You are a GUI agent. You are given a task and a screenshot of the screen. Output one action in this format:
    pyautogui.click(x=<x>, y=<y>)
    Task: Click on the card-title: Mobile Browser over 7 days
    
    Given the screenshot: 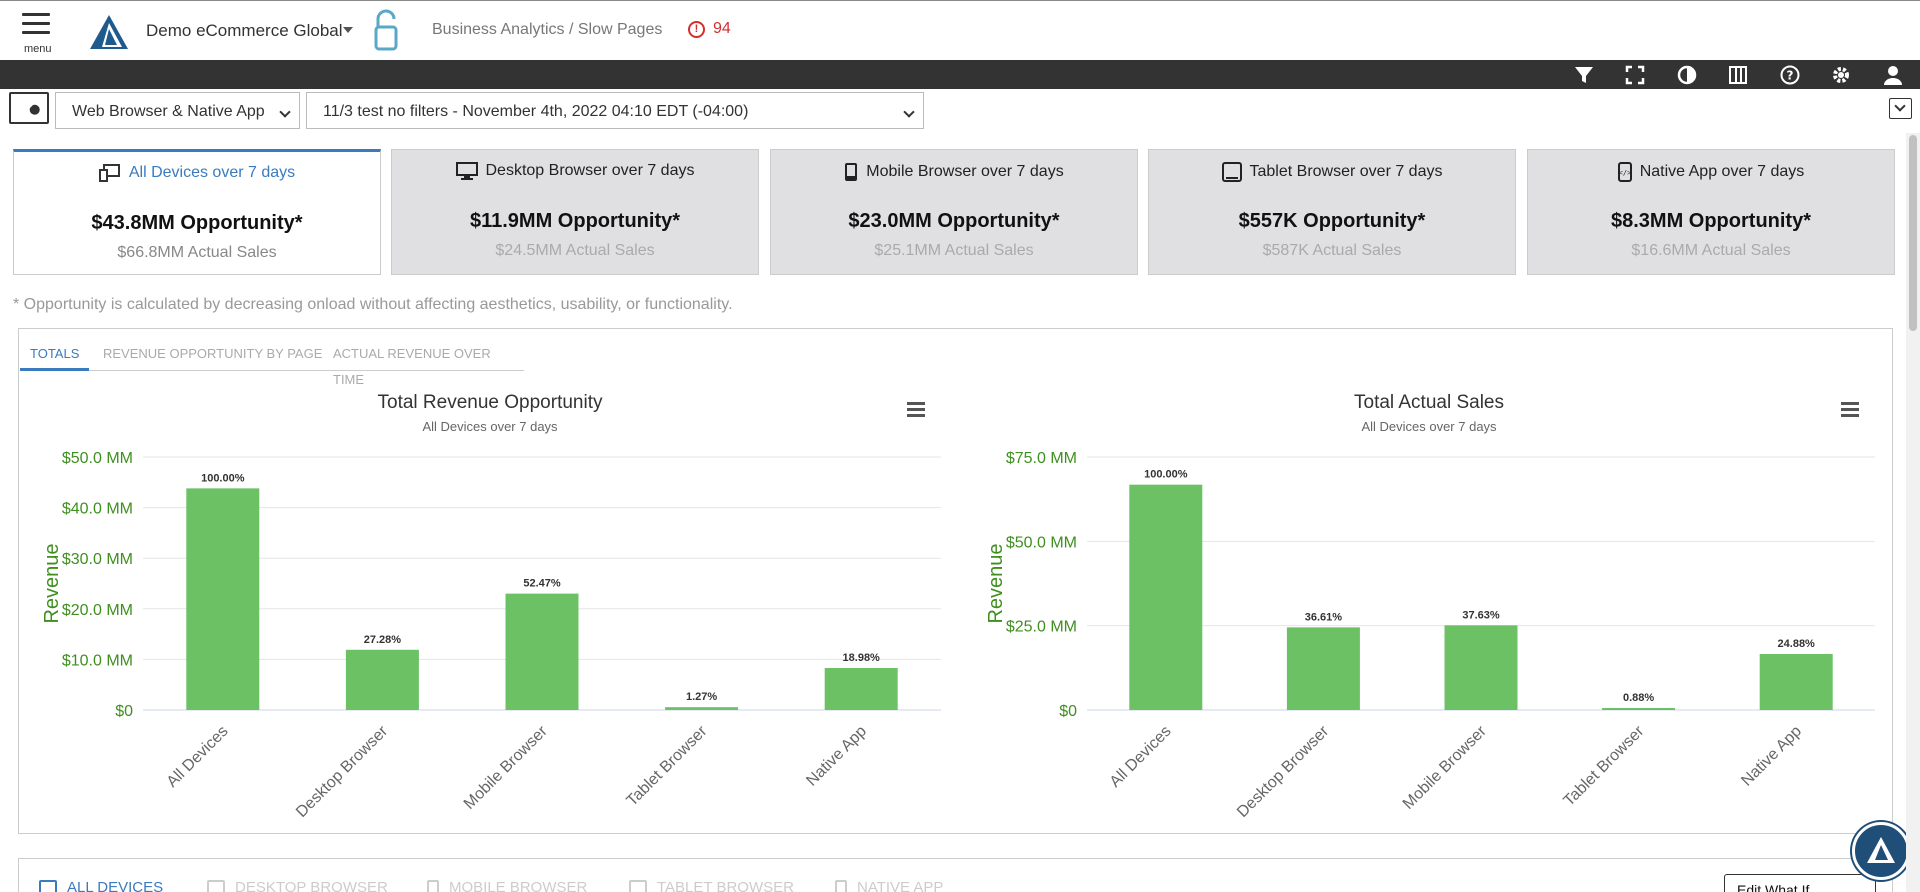 What is the action you would take?
    pyautogui.click(x=954, y=172)
    